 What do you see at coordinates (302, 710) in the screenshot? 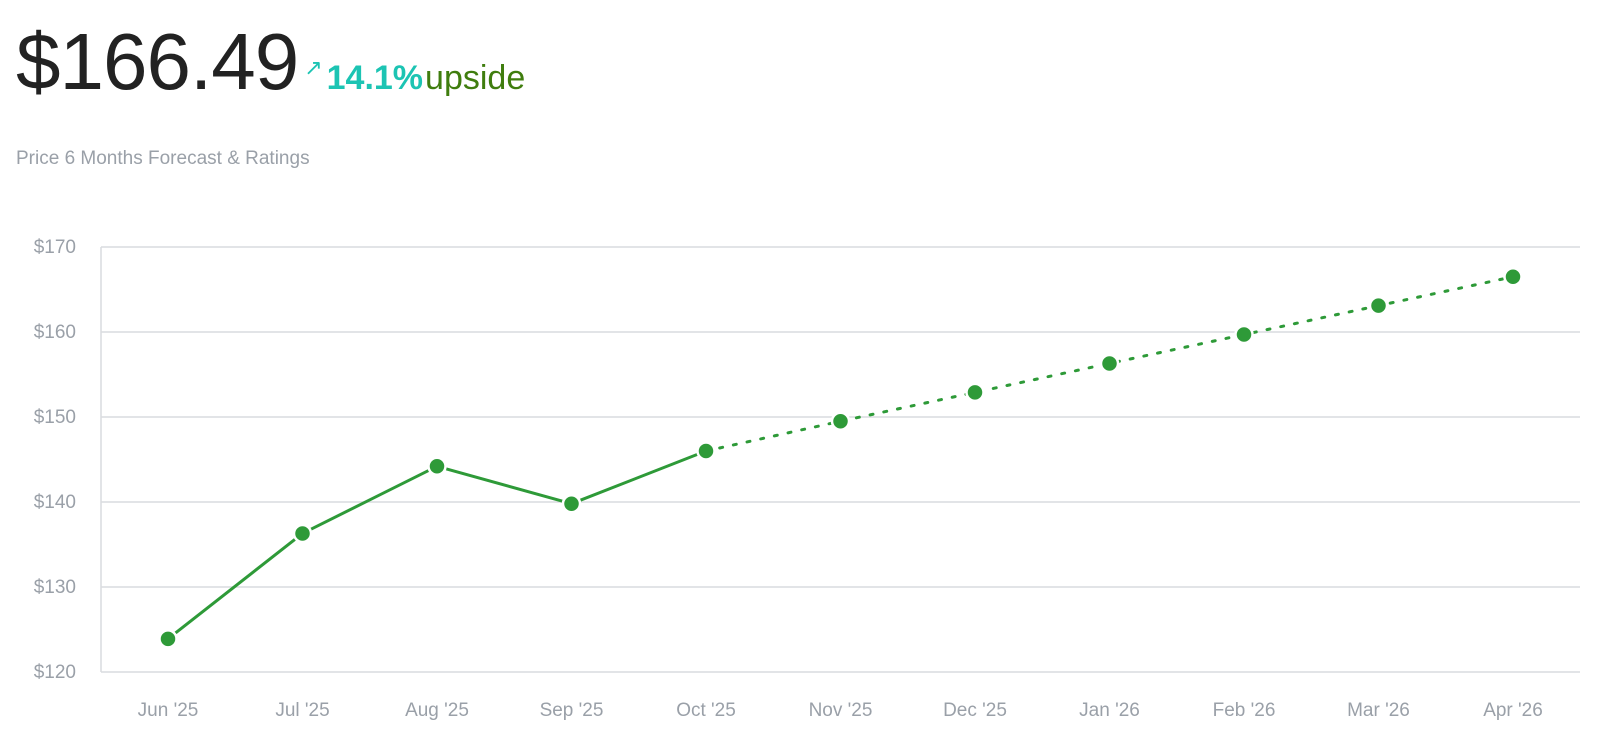
I see `x-tick-label: Jul '25` at bounding box center [302, 710].